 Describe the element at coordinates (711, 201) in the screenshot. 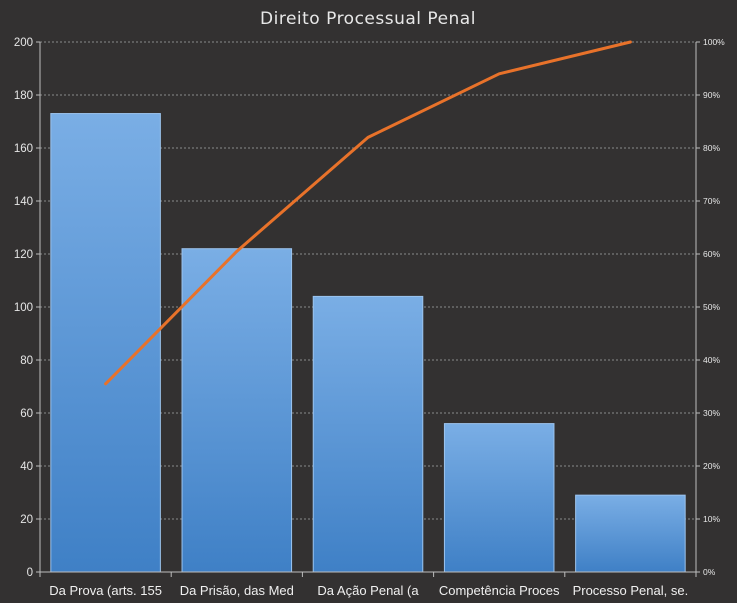

I see `y2-tick-label: 70%` at that location.